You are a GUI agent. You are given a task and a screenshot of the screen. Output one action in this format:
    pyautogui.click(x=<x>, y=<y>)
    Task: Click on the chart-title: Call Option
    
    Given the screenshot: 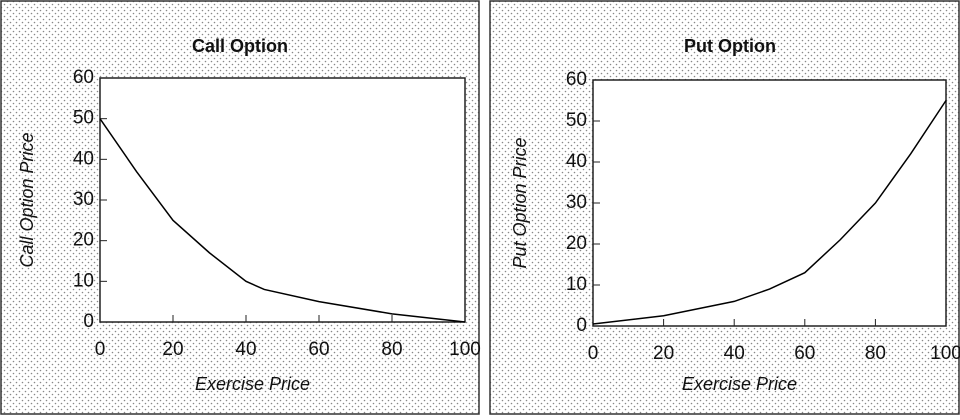 What is the action you would take?
    pyautogui.click(x=240, y=46)
    